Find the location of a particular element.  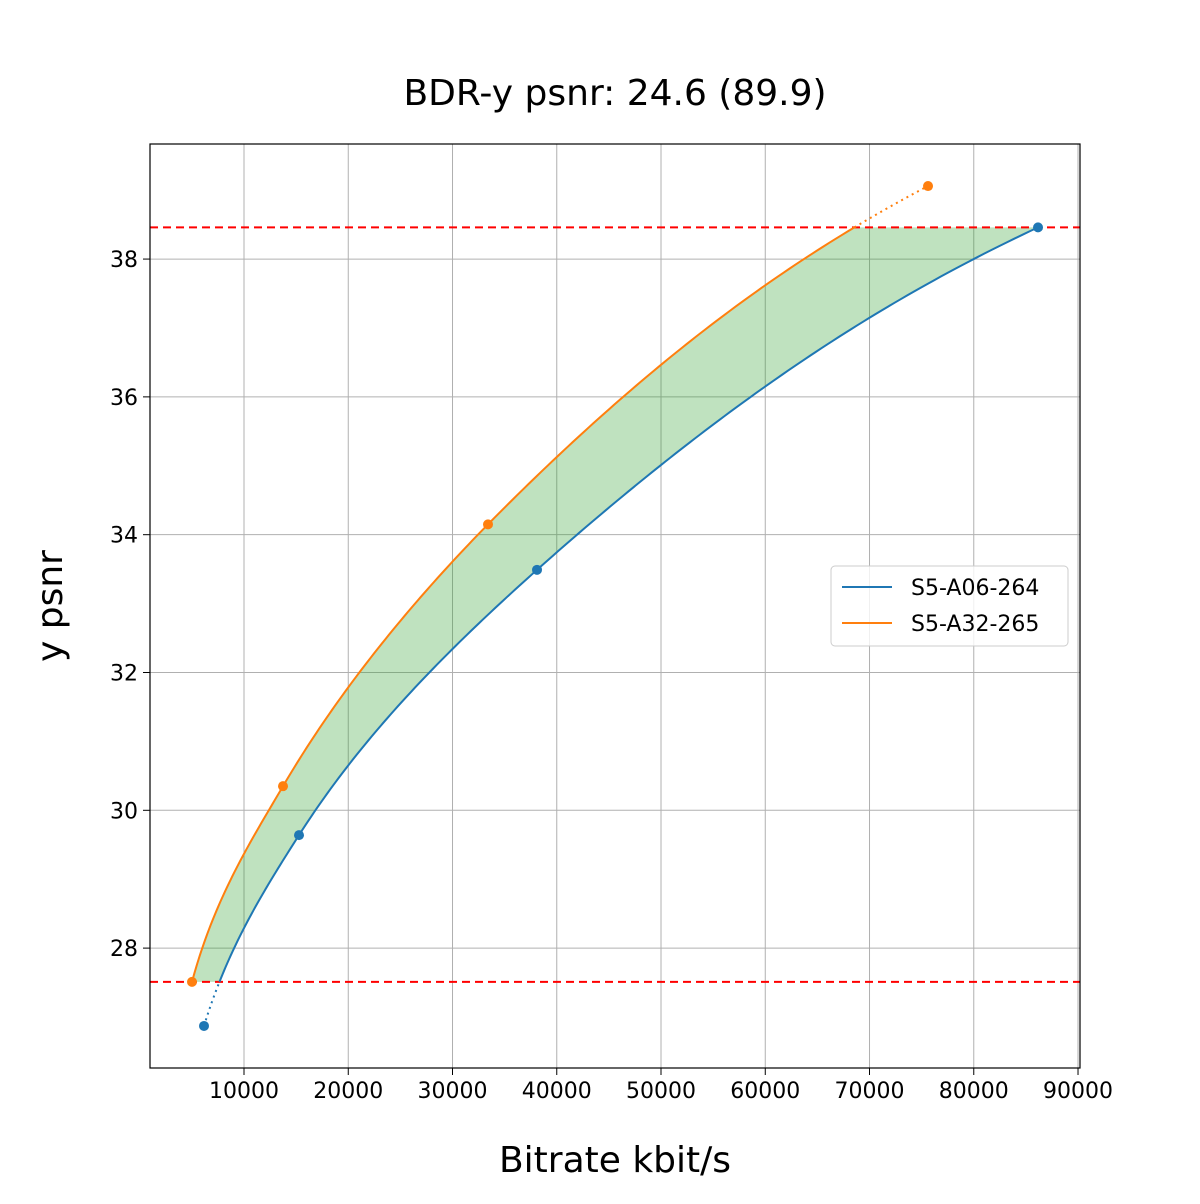

x-axis-label: Bitrate kbit/s is located at coordinates (615, 1160).